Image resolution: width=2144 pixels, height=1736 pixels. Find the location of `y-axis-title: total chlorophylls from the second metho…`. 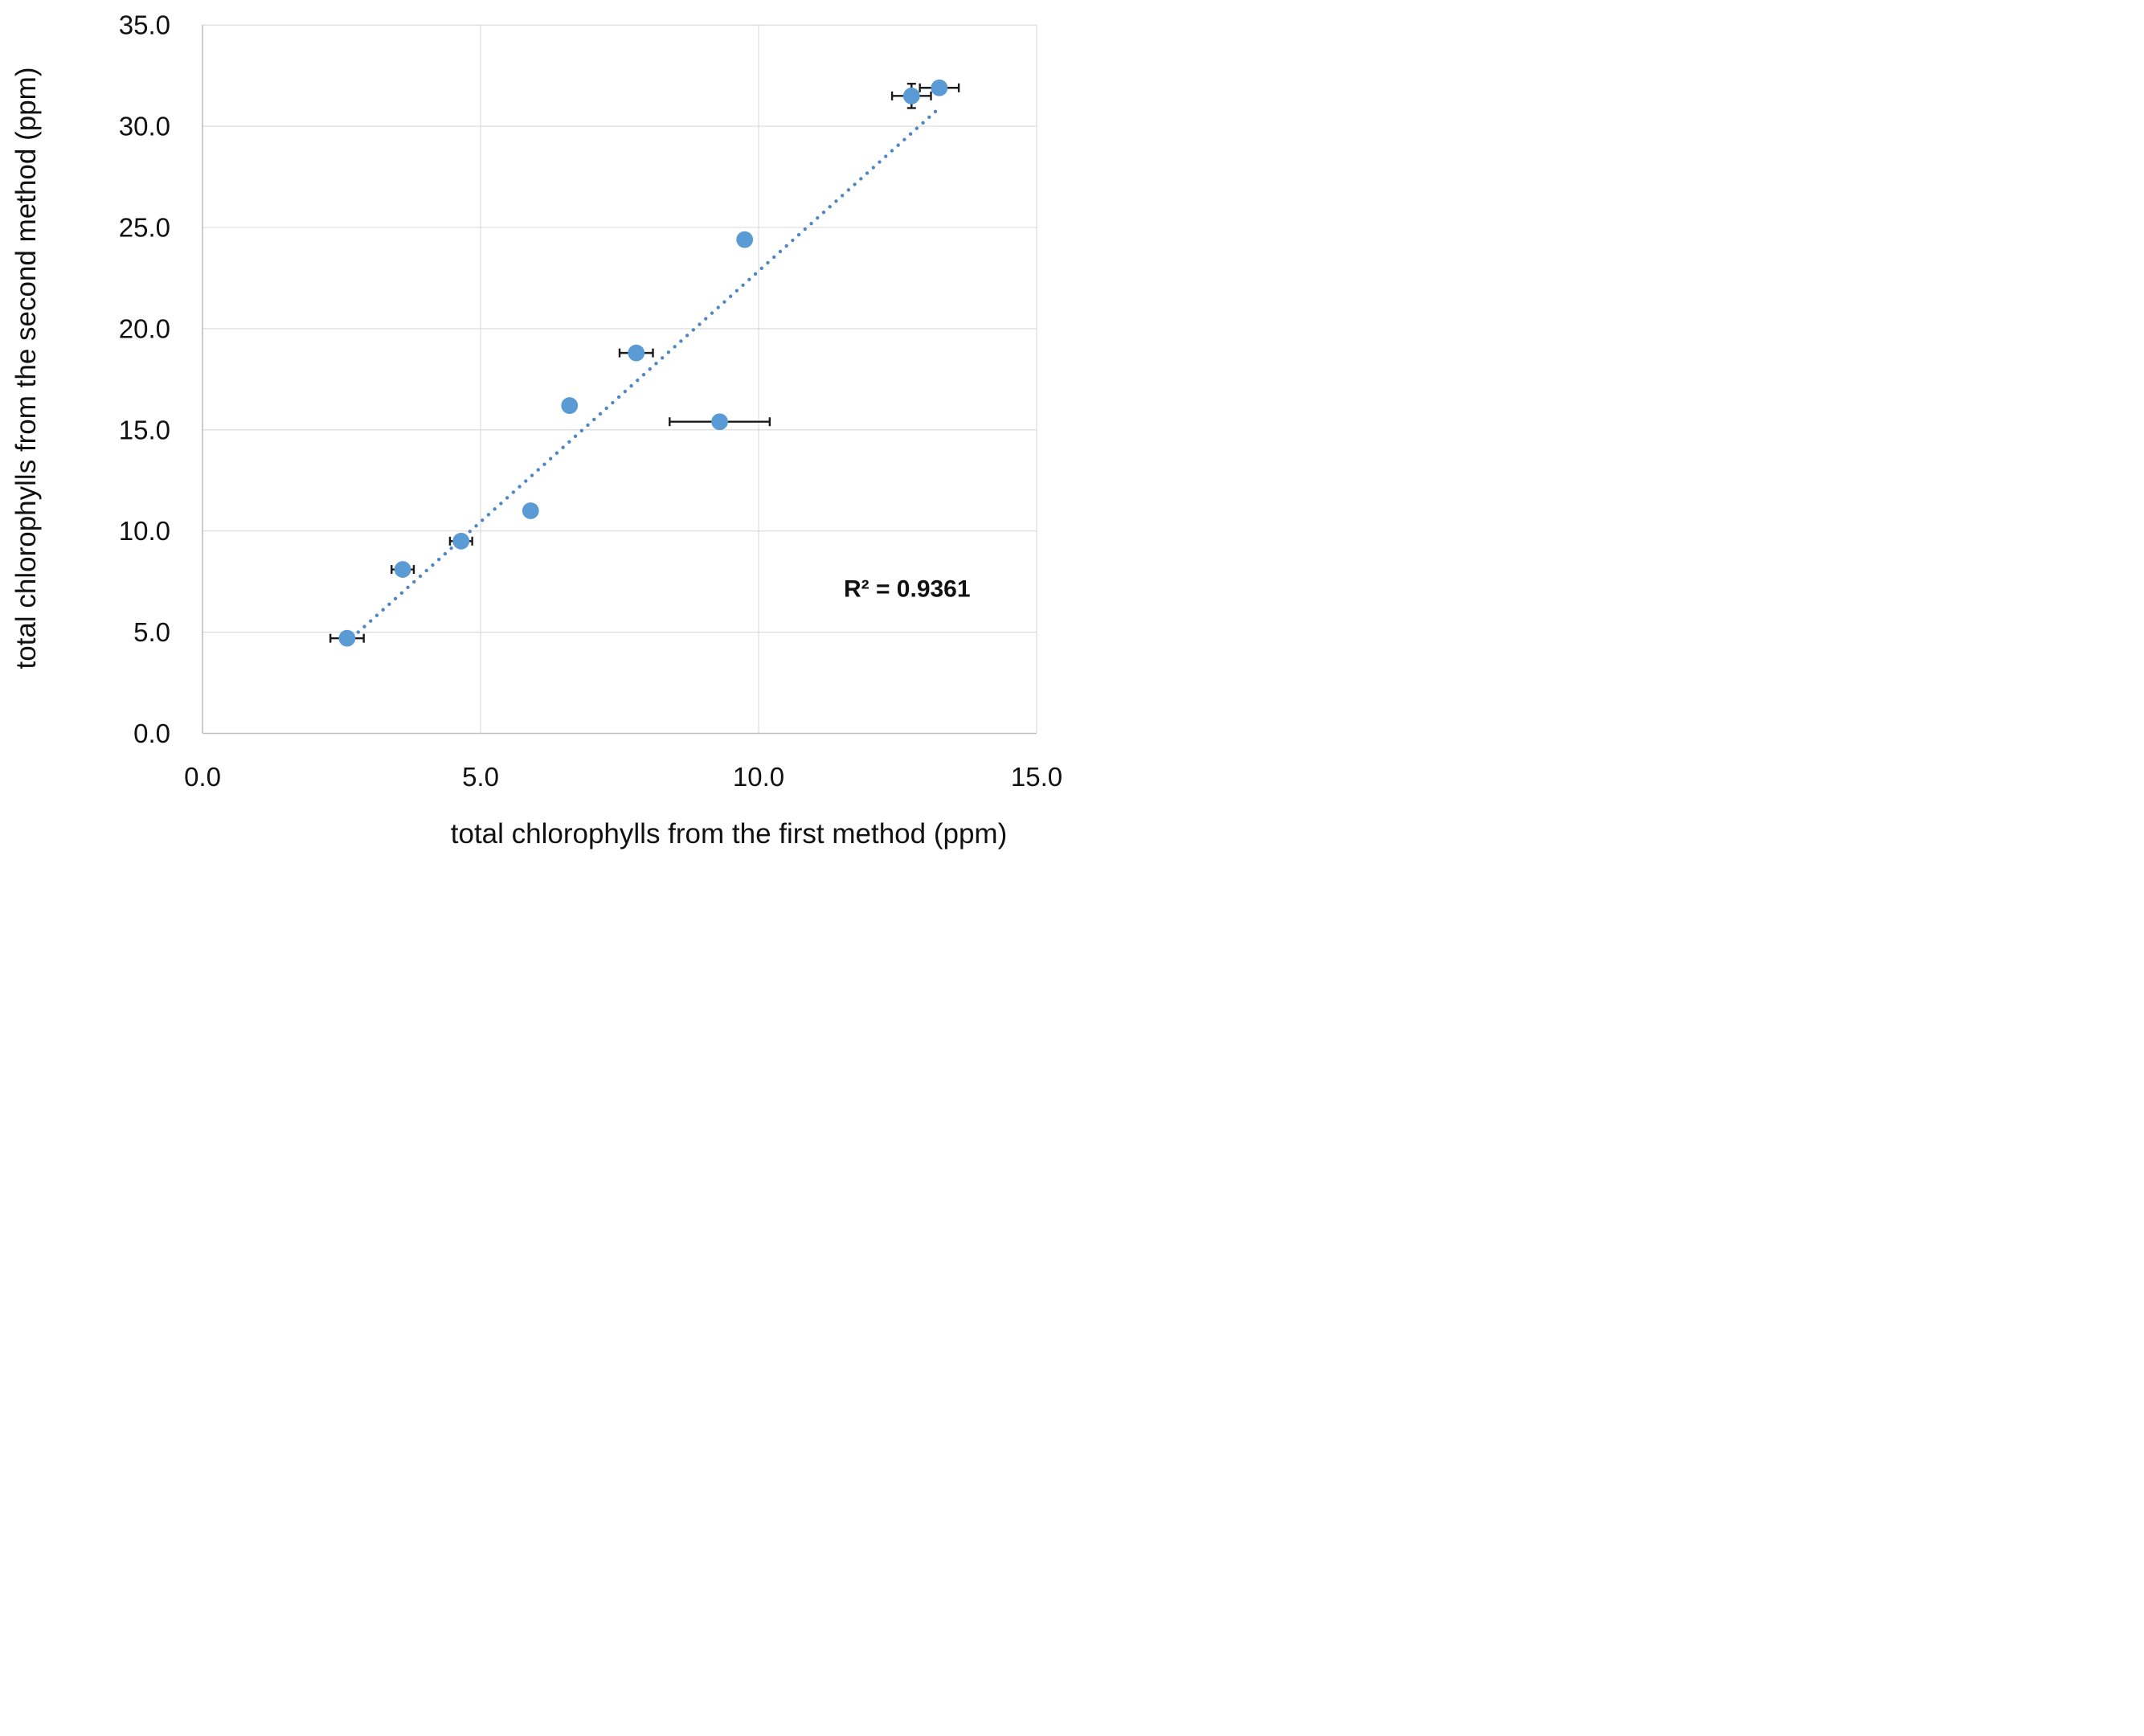

y-axis-title: total chlorophylls from the second metho… is located at coordinates (26, 368).